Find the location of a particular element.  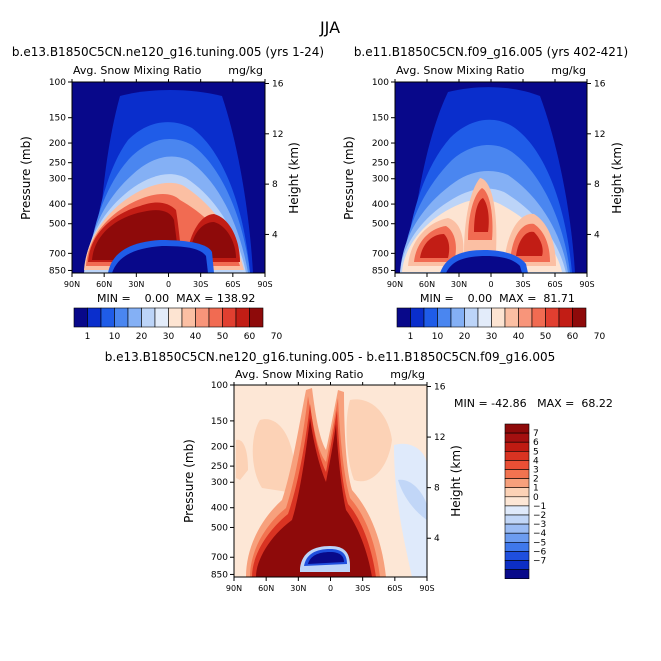

panel-1-xtick-label: 60N is located at coordinates (427, 284).